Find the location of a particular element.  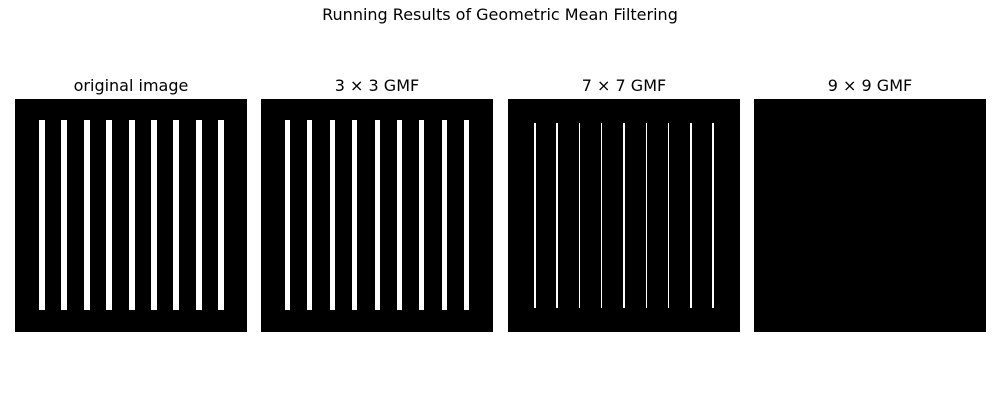

panel-7x7-gmf: 7 × 7 GMF is located at coordinates (624, 204).